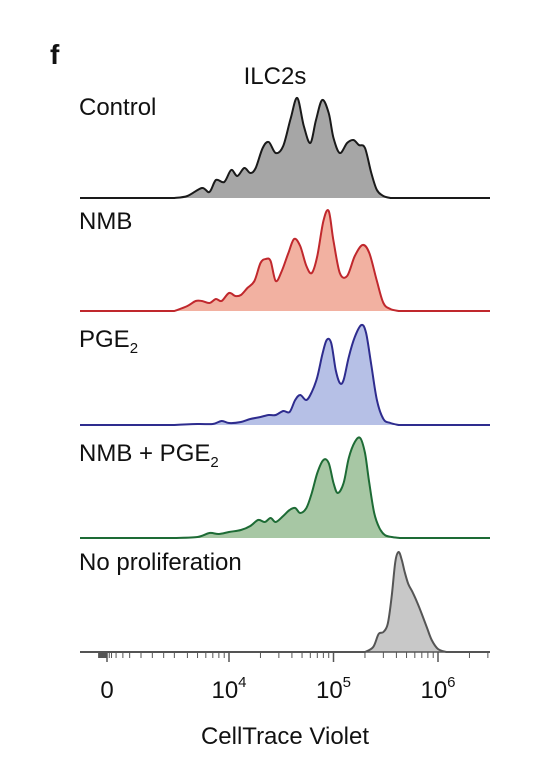 Image resolution: width=534 pixels, height=766 pixels. I want to click on x-tick-label-exponent: 4, so click(242, 682).